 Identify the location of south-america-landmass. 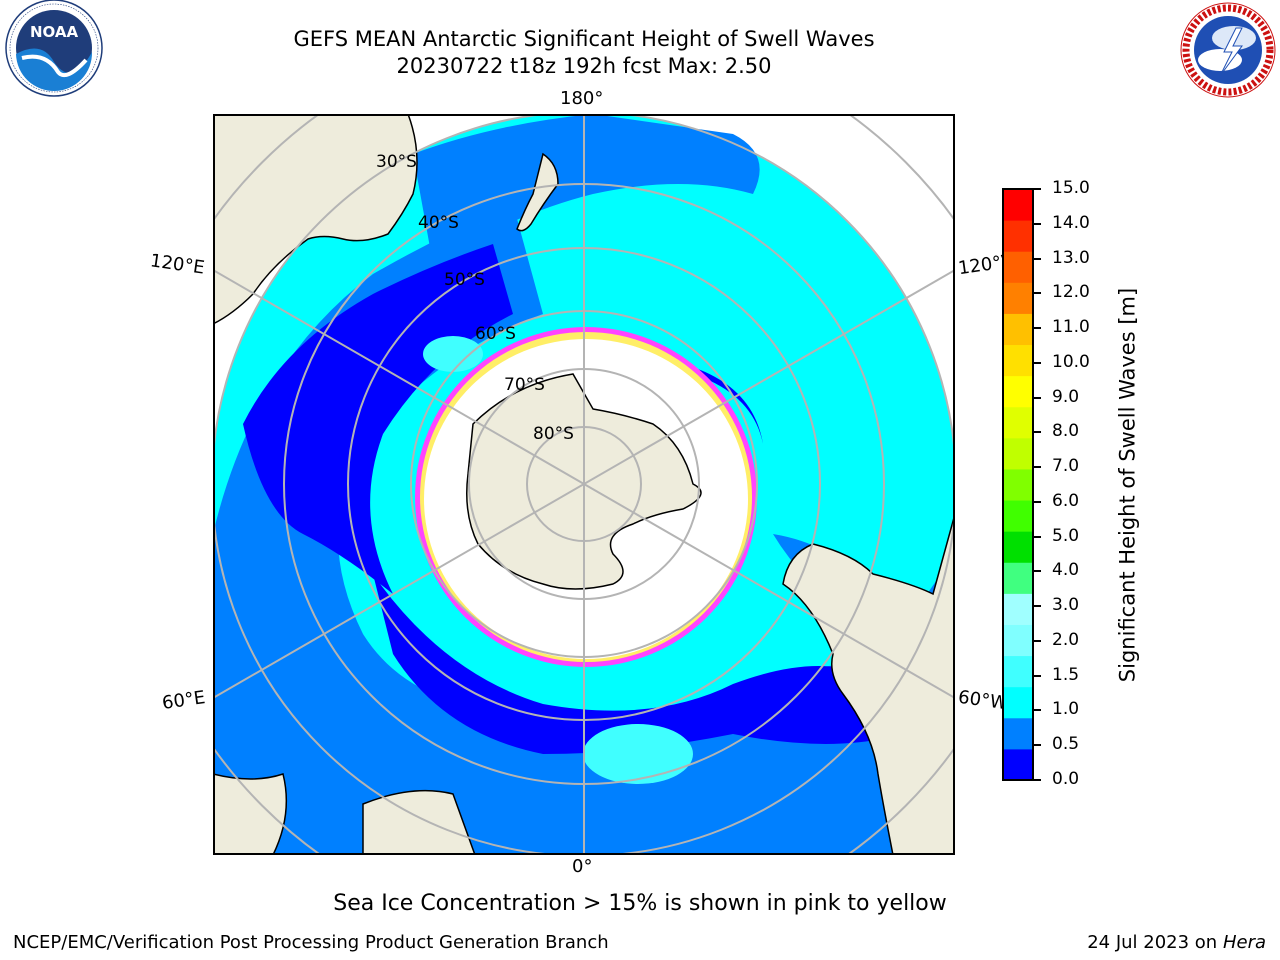
(868, 684).